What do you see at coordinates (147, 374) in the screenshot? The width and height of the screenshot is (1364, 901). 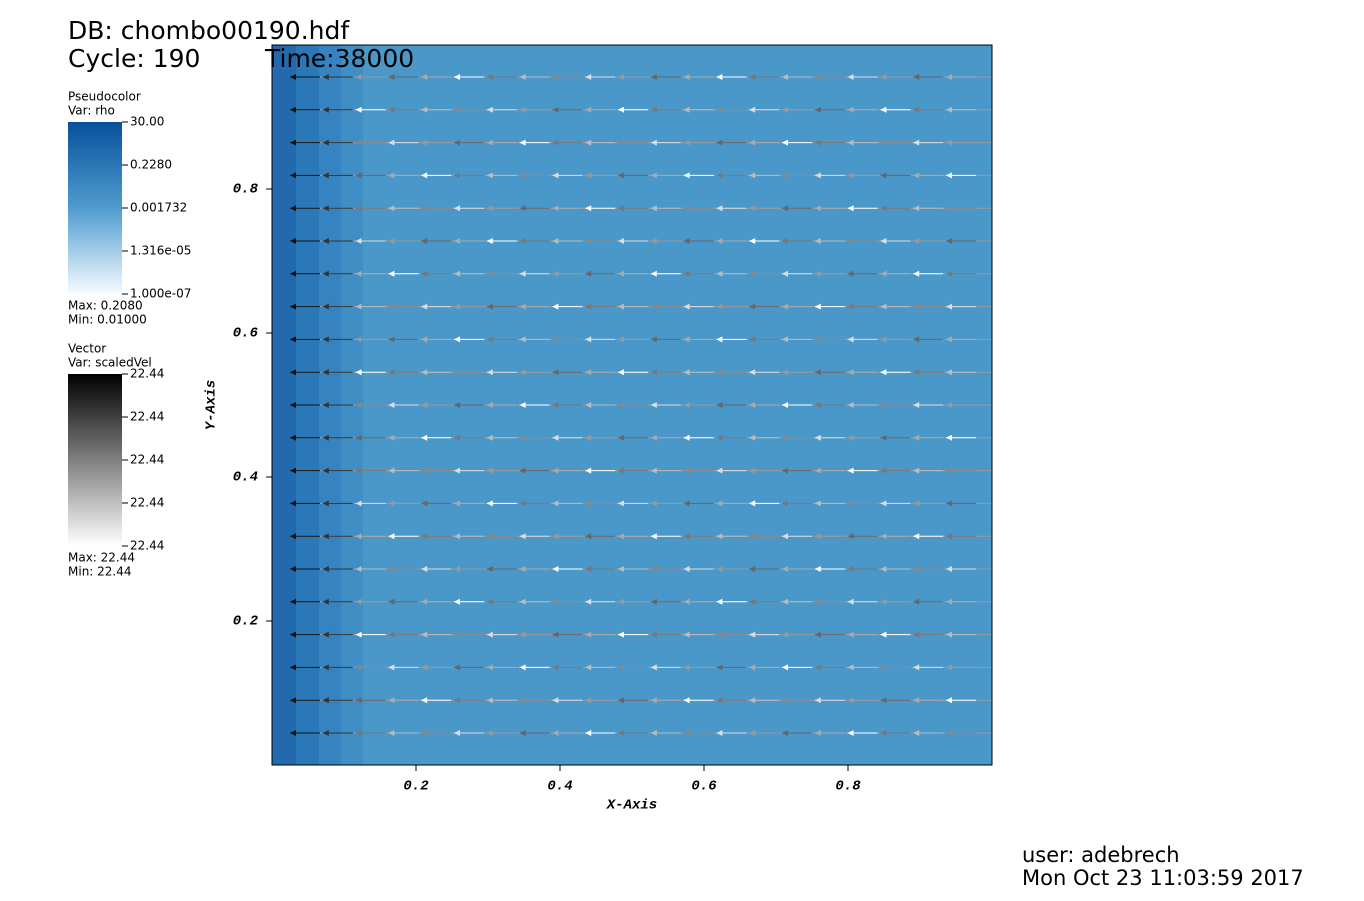 I see `colorbar-label: 22.44` at bounding box center [147, 374].